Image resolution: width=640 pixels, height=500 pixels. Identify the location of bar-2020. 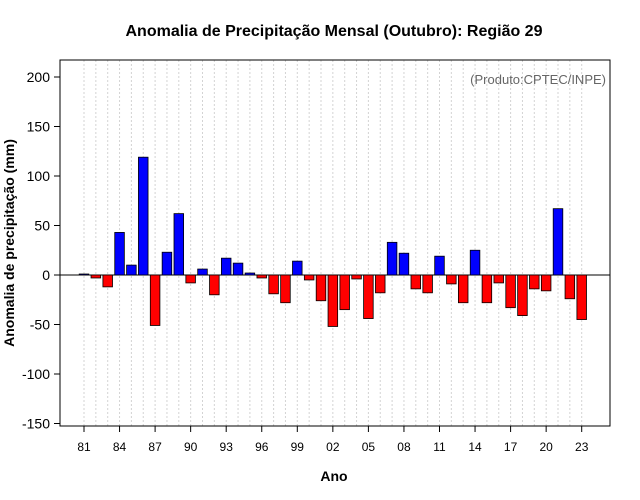
(546, 283).